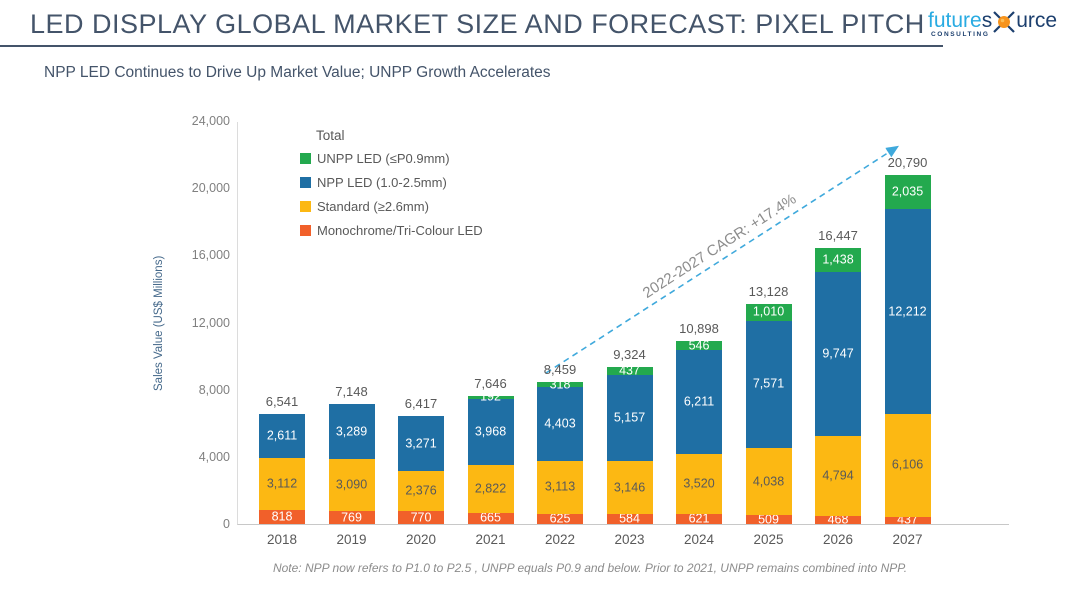  What do you see at coordinates (560, 334) in the screenshot?
I see `bar-group-2022: 625 3,113 4,403 318 8,459 2022` at bounding box center [560, 334].